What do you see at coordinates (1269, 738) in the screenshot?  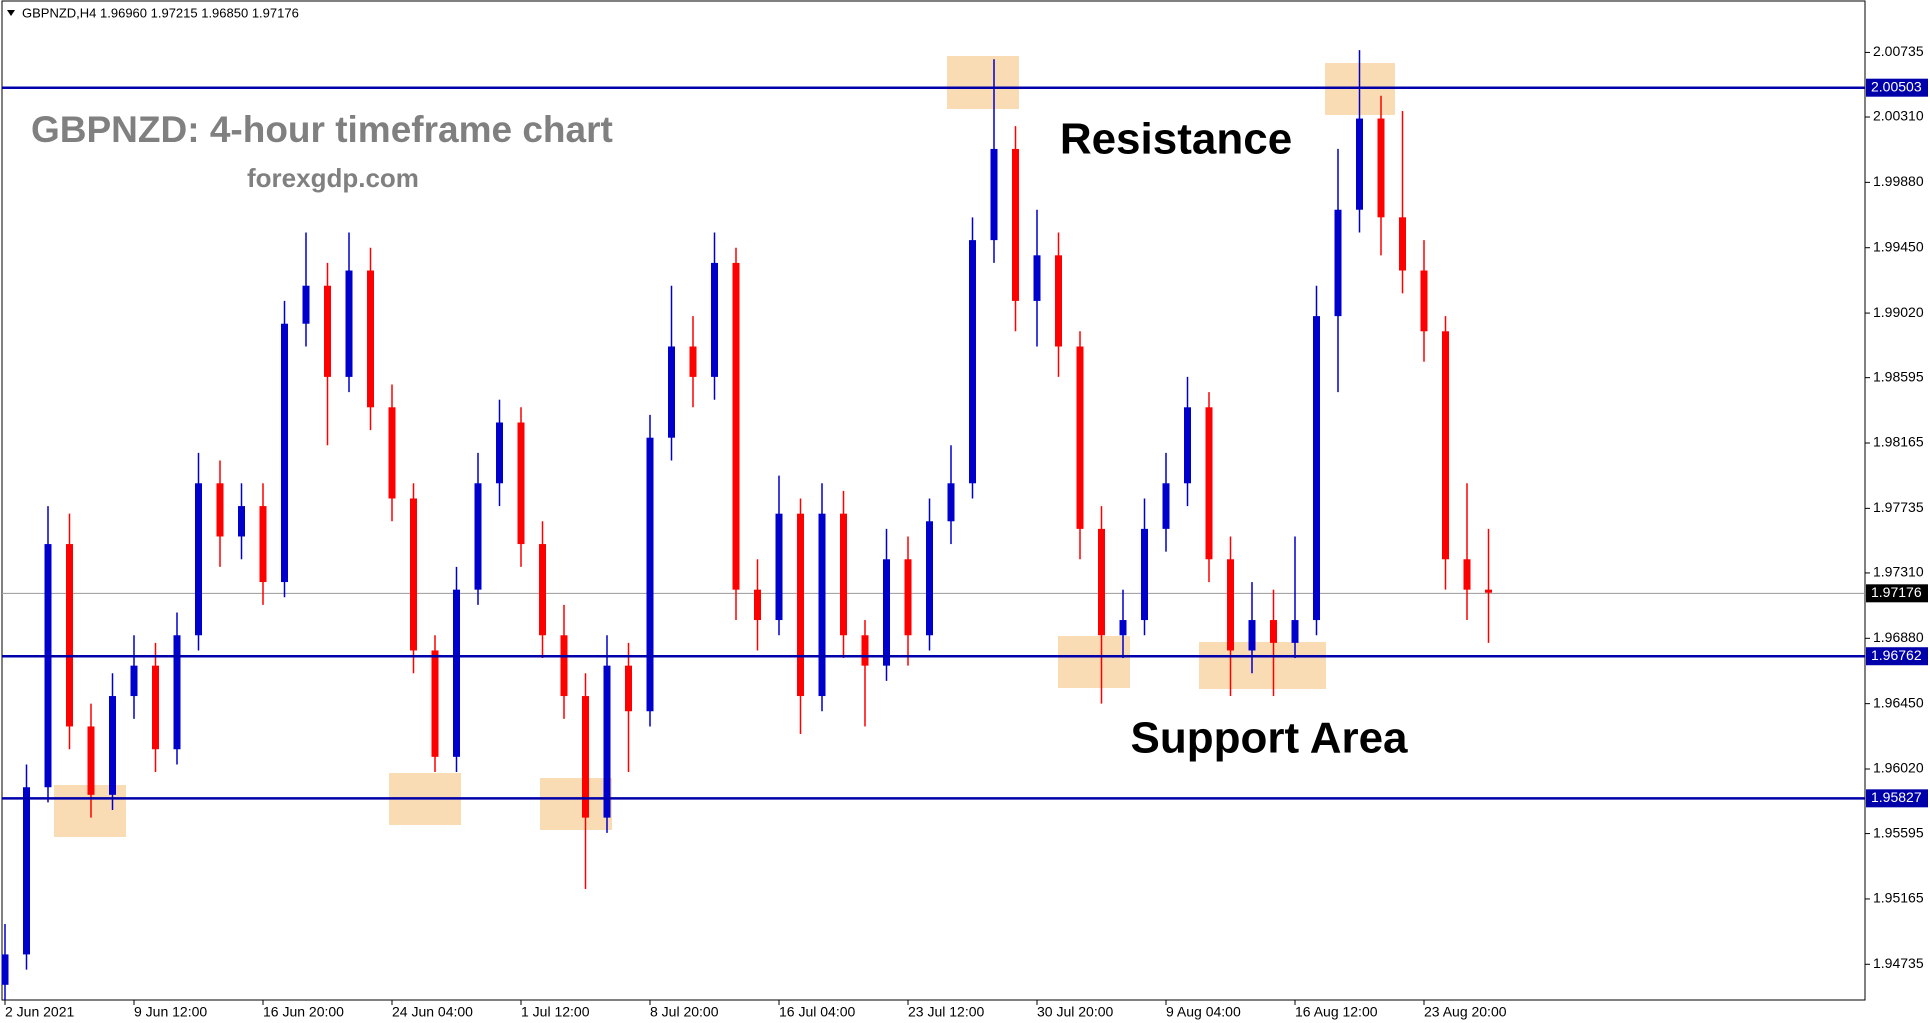 I see `annotation: Support Area` at bounding box center [1269, 738].